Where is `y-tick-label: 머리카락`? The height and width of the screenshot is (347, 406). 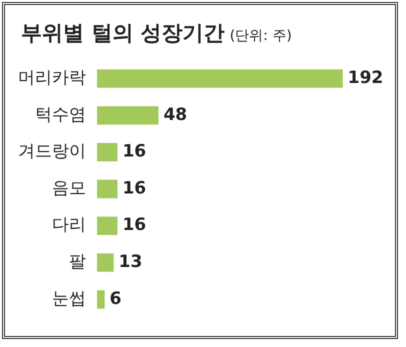
y-tick-label: 머리카락 is located at coordinates (52, 78).